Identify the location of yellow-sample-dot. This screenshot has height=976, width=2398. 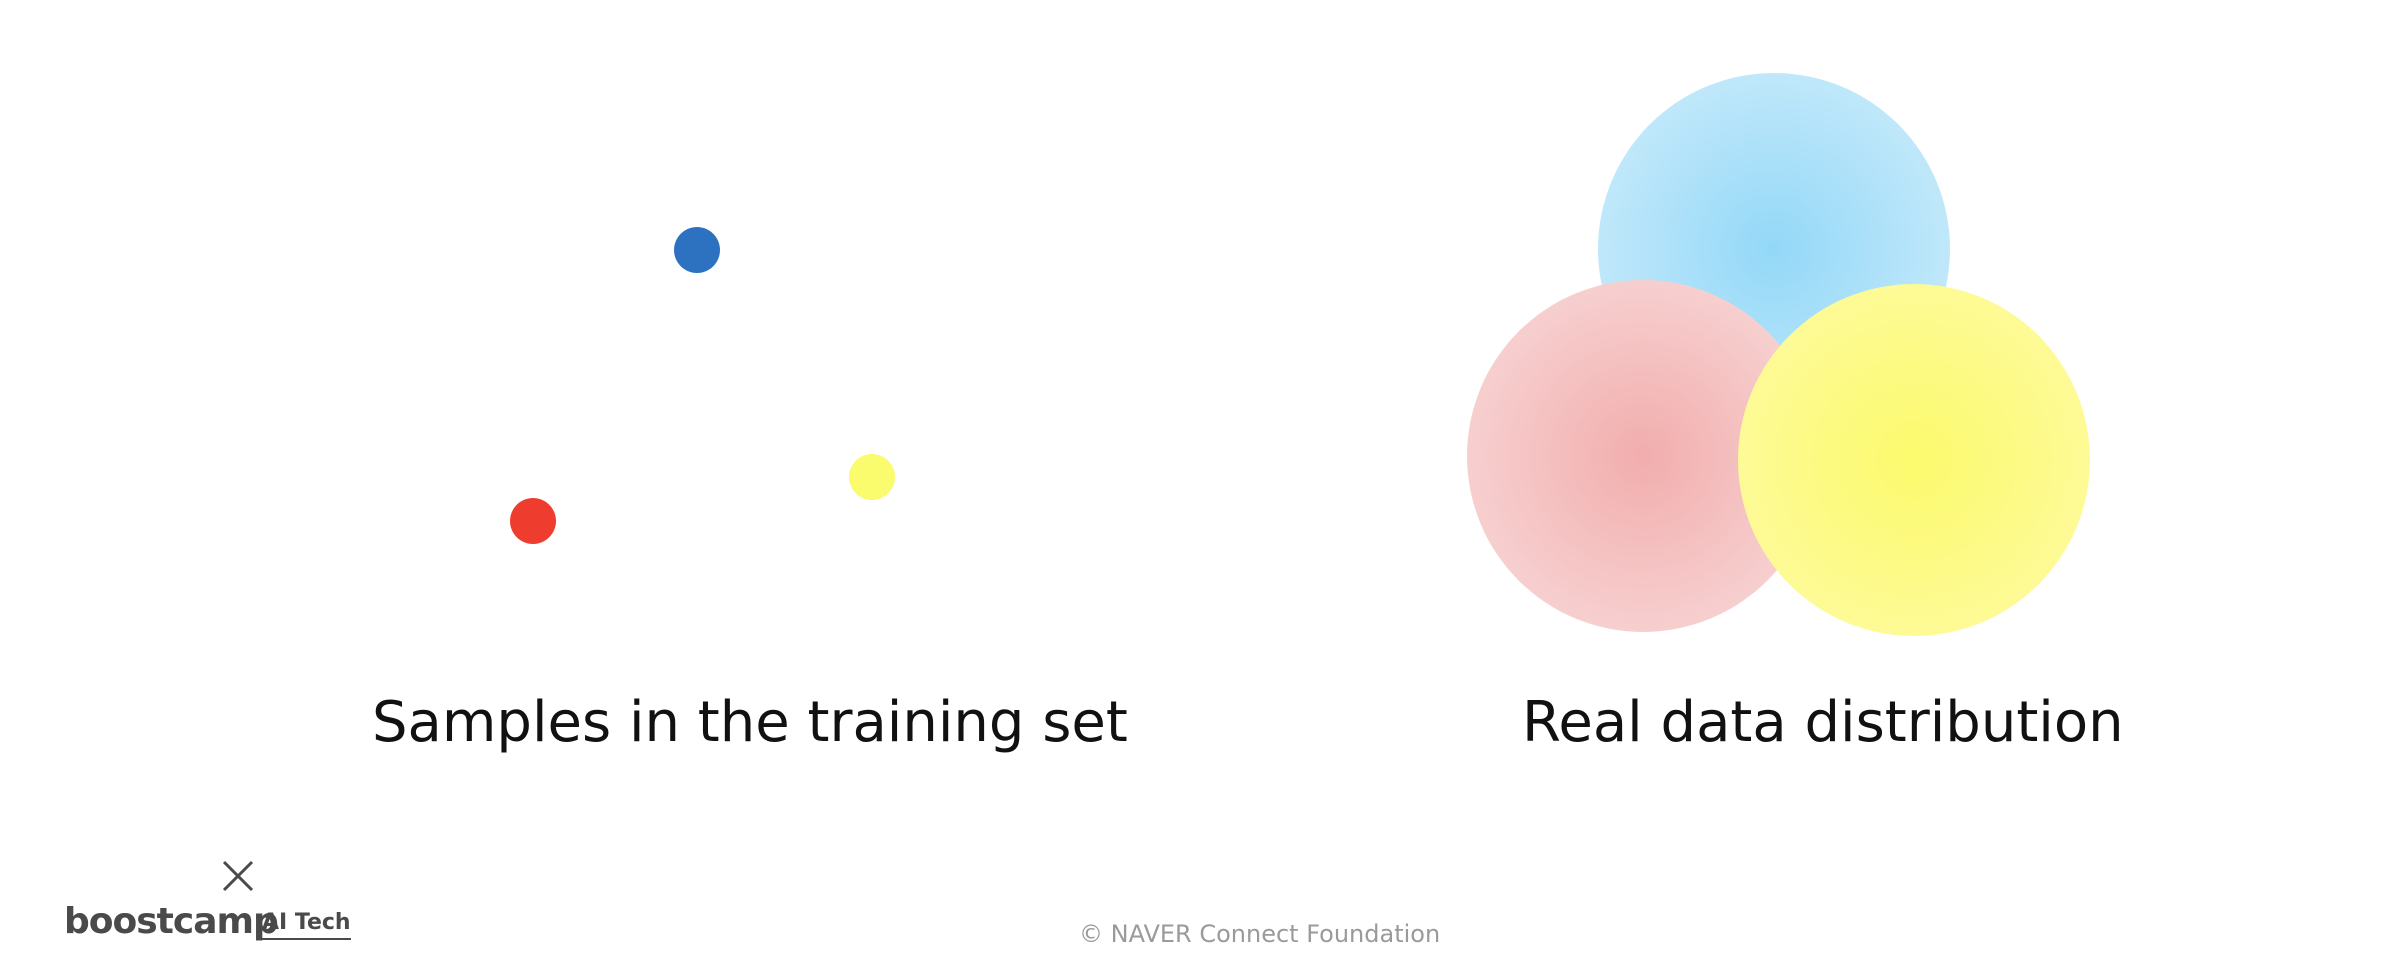
(872, 477).